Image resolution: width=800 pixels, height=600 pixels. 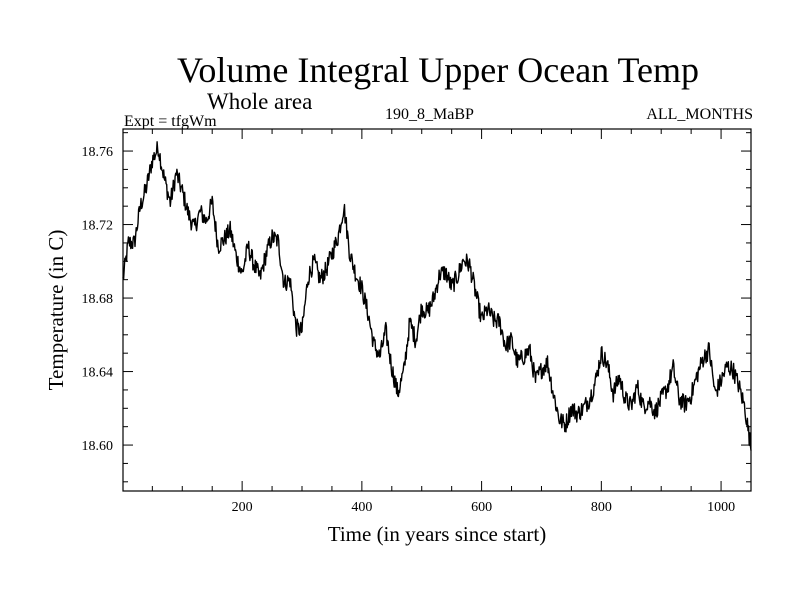 What do you see at coordinates (429, 114) in the screenshot?
I see `period-label: 190_8_MaBP` at bounding box center [429, 114].